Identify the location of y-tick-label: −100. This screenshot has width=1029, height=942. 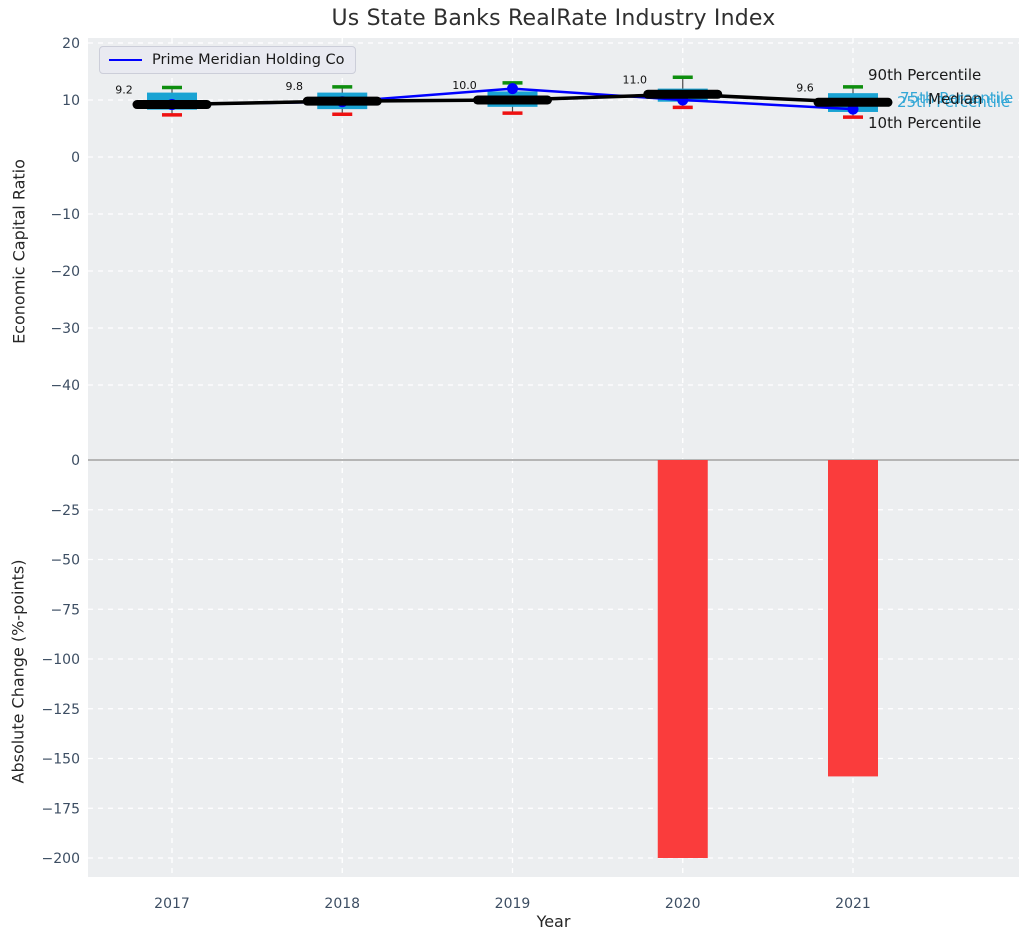
(61, 660).